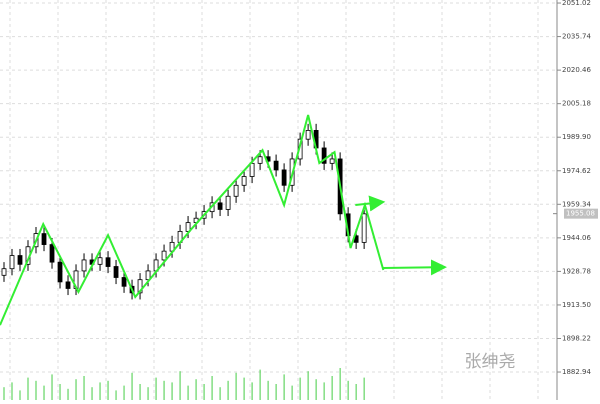 This screenshot has width=600, height=404. Describe the element at coordinates (576, 171) in the screenshot. I see `y-tick-label: 1974.62` at that location.